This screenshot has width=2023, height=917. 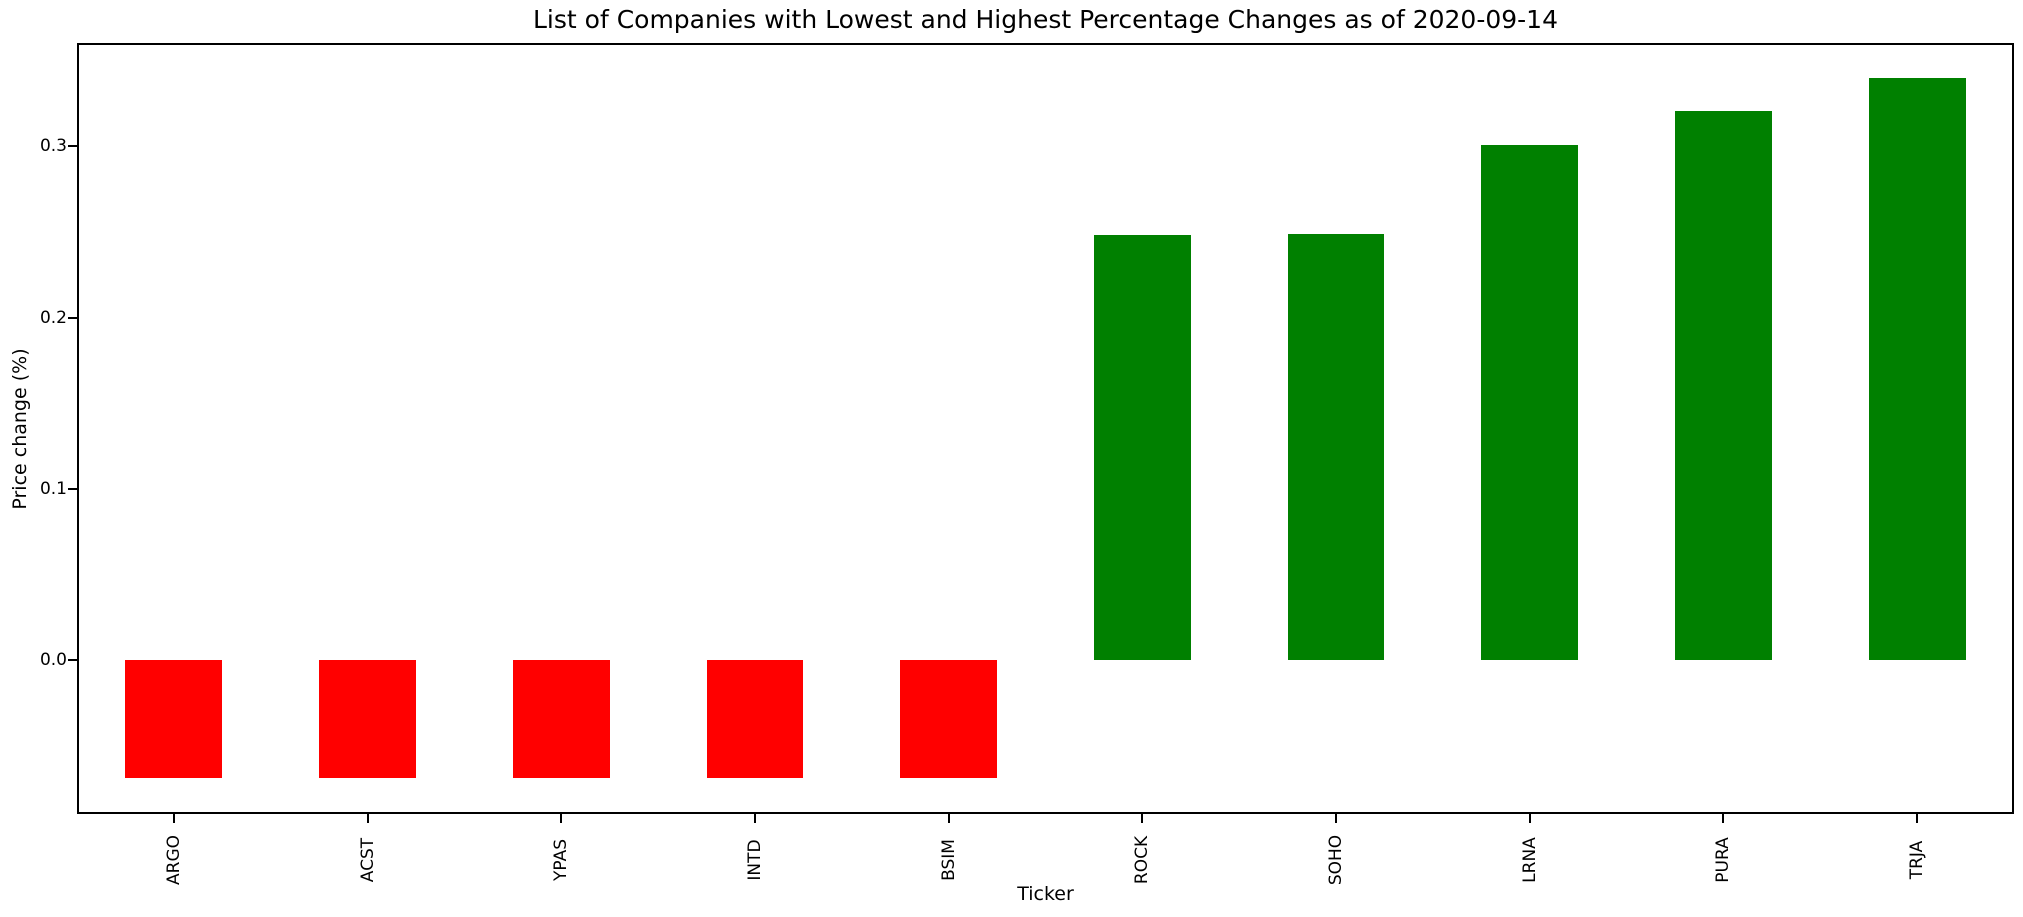 I want to click on bar-ypas, so click(x=561, y=718).